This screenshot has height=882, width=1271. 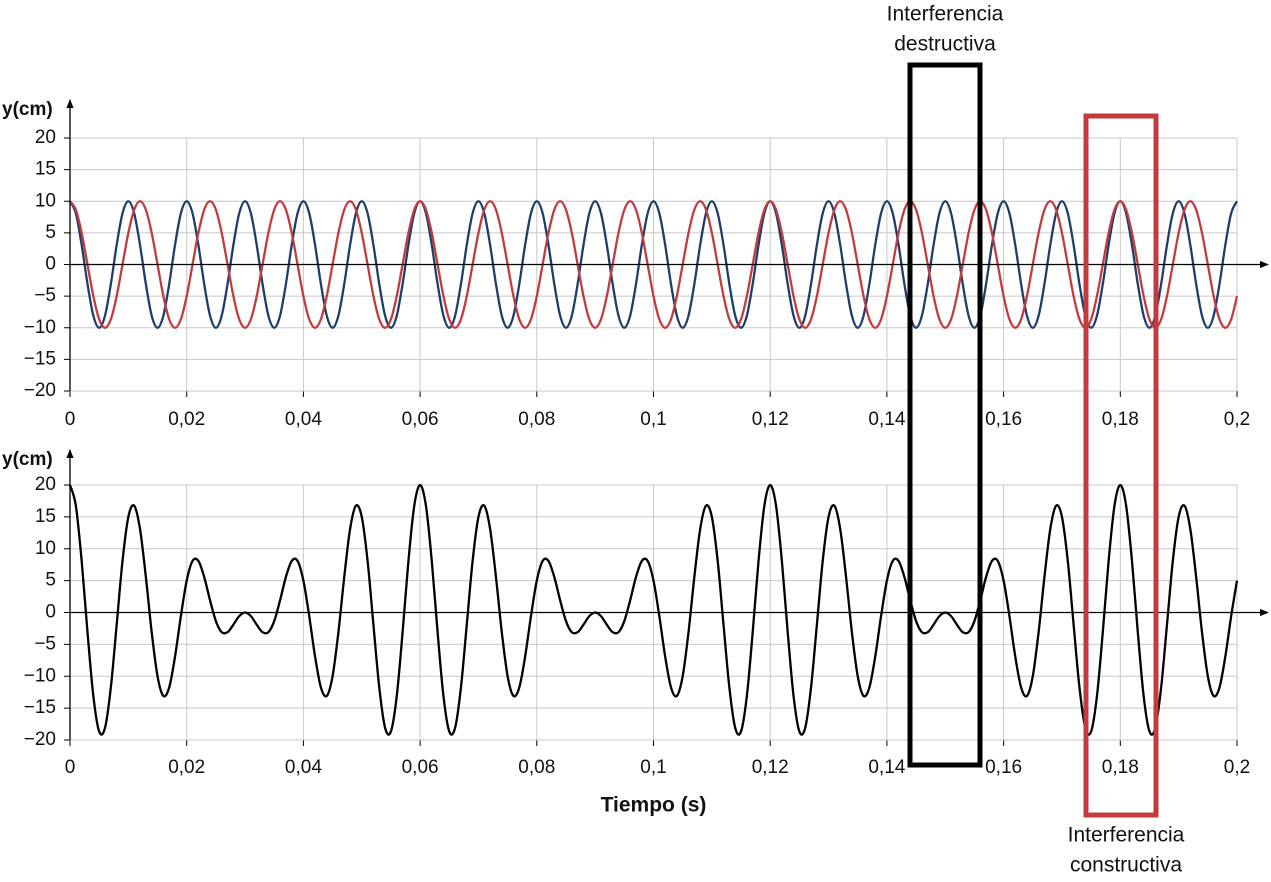 I want to click on constructive-box, so click(x=1121, y=465).